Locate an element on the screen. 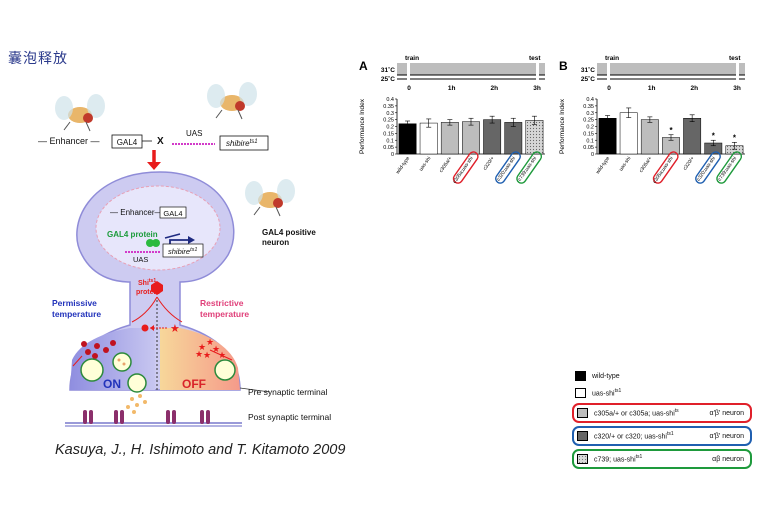 This screenshot has height=510, width=766. restrictive-text-2: temperature is located at coordinates (224, 314).